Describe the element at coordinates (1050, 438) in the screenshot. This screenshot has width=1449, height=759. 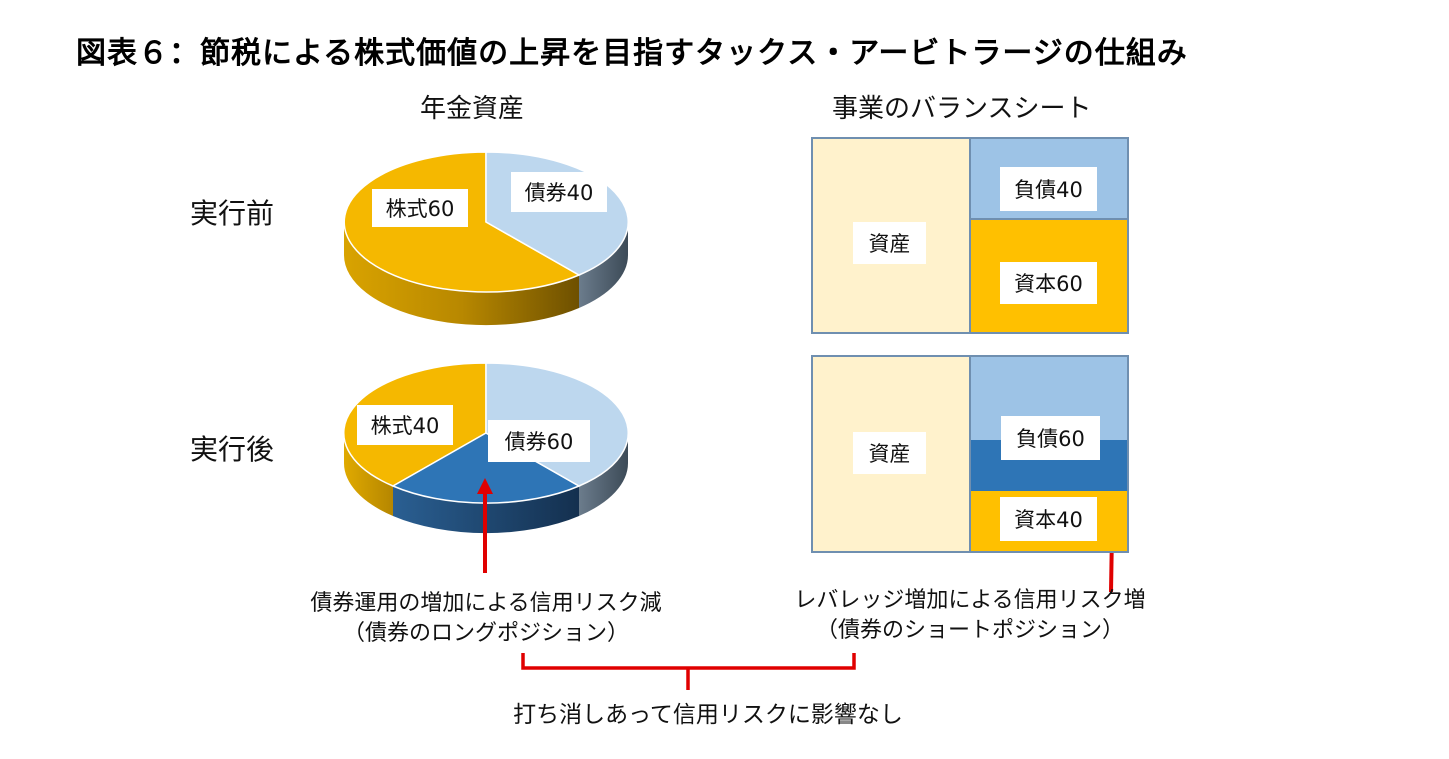
I see `bs-after-liabilities-label: 負債60` at that location.